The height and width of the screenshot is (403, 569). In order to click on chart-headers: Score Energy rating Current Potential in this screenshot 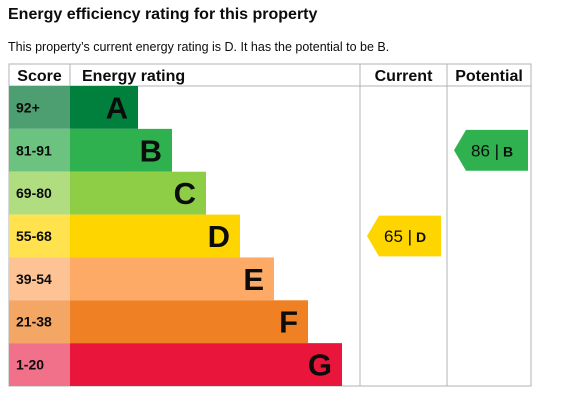, I will do `click(270, 76)`.